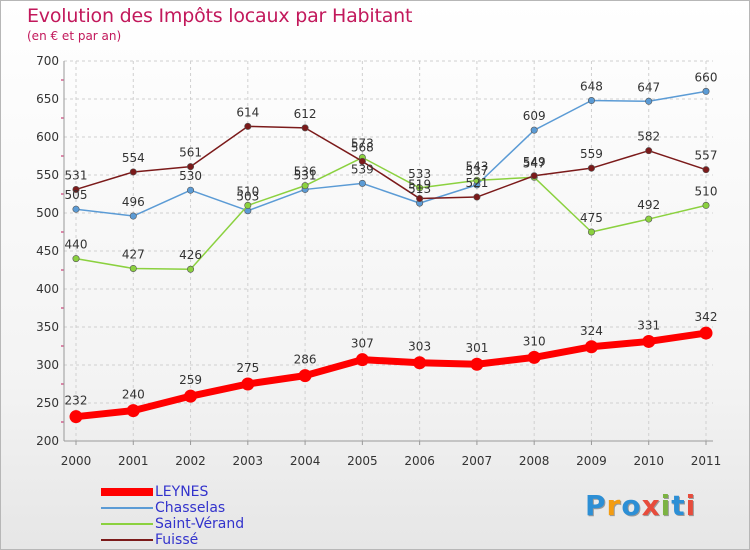  I want to click on y-tick-label: 600, so click(47, 137).